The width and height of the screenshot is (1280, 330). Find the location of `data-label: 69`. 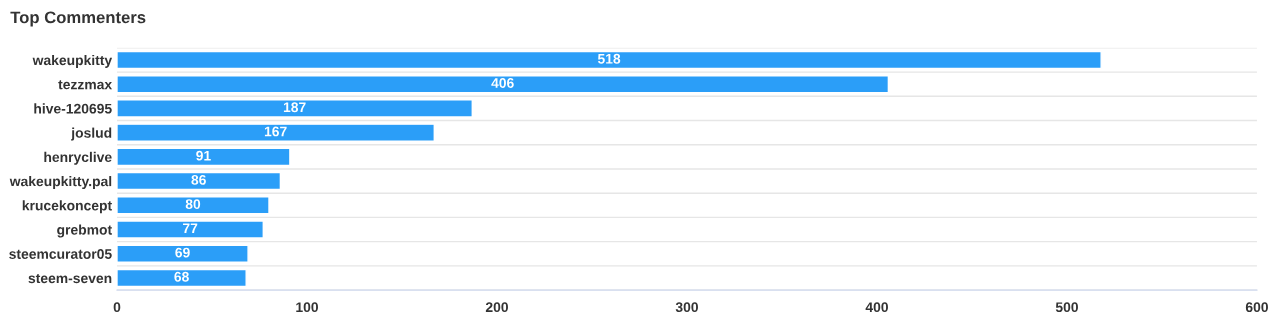

data-label: 69 is located at coordinates (182, 252).